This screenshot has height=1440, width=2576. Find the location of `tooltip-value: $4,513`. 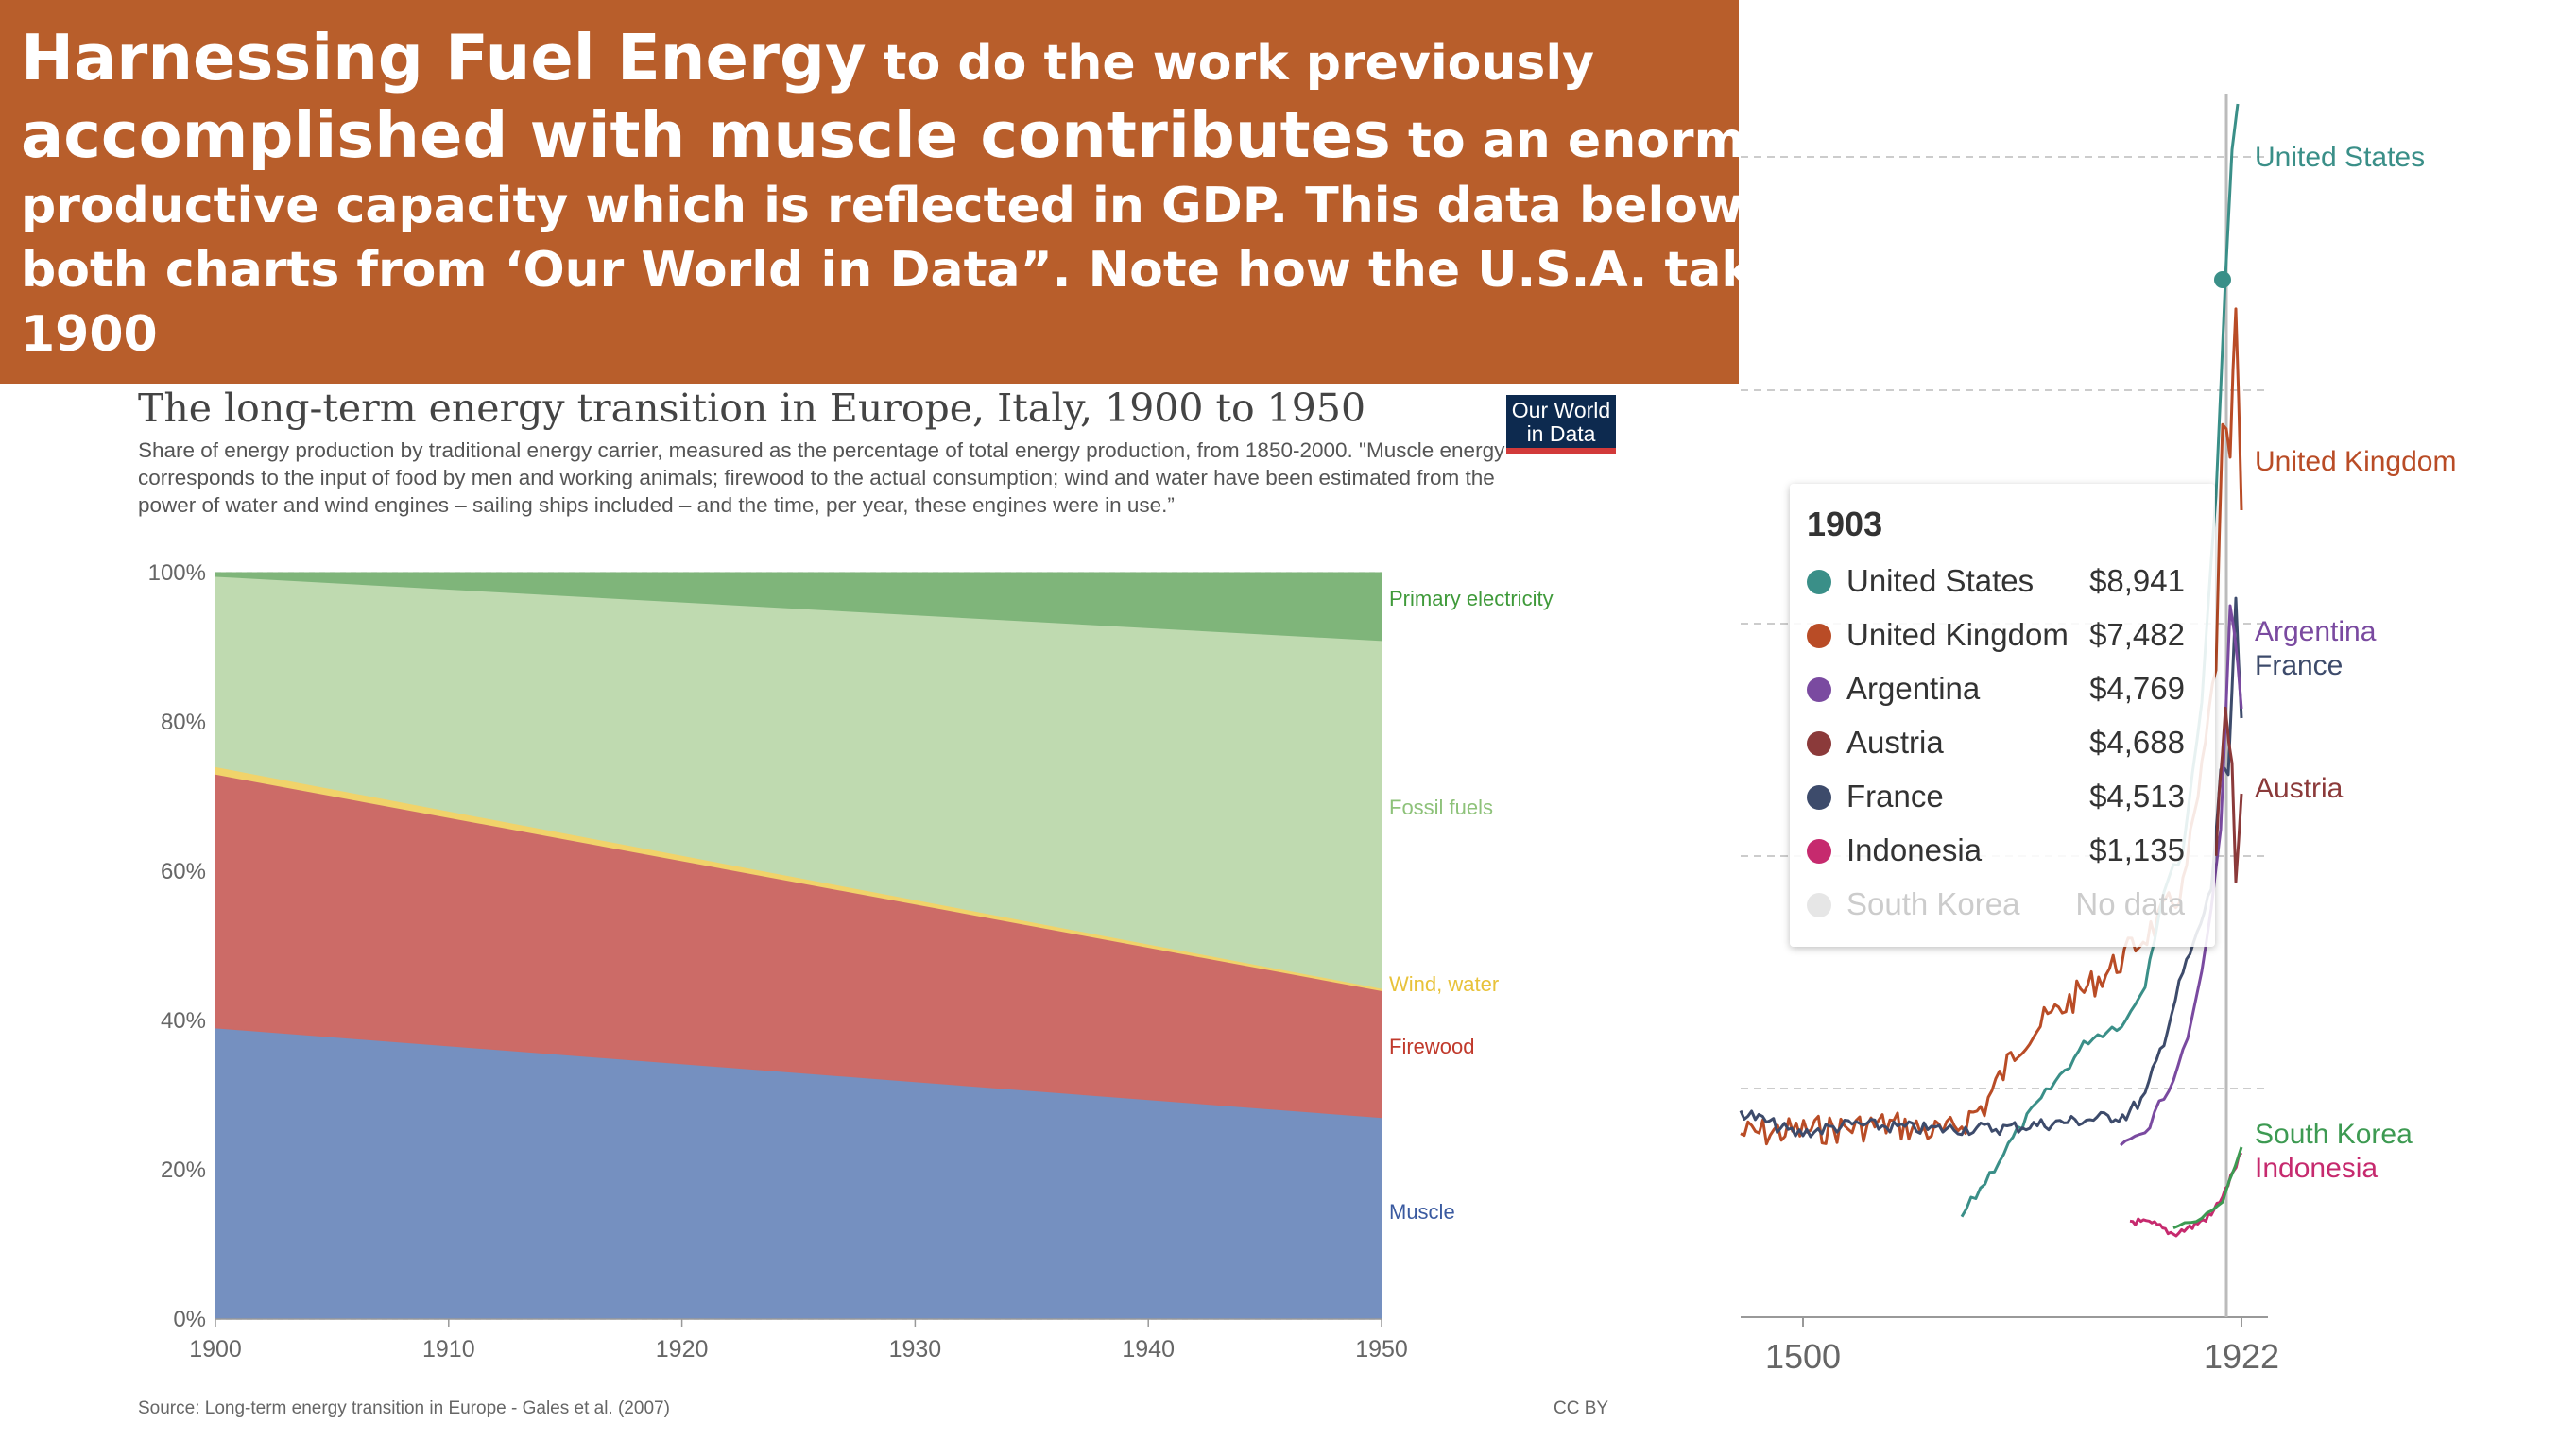

tooltip-value: $4,513 is located at coordinates (2137, 796).